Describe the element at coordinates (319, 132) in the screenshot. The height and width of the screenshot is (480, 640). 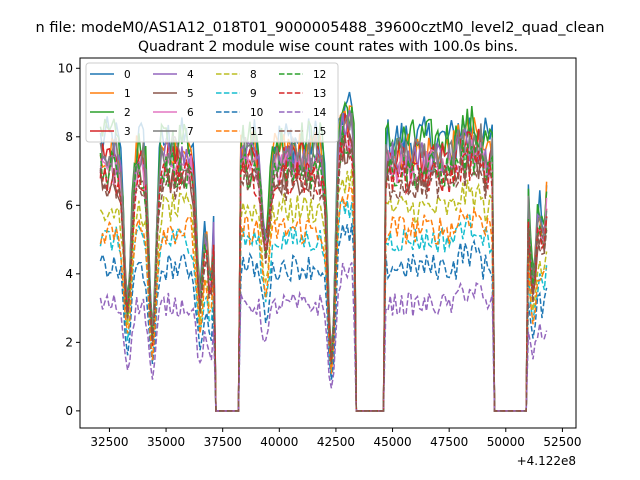
I see `legend-label: 15` at that location.